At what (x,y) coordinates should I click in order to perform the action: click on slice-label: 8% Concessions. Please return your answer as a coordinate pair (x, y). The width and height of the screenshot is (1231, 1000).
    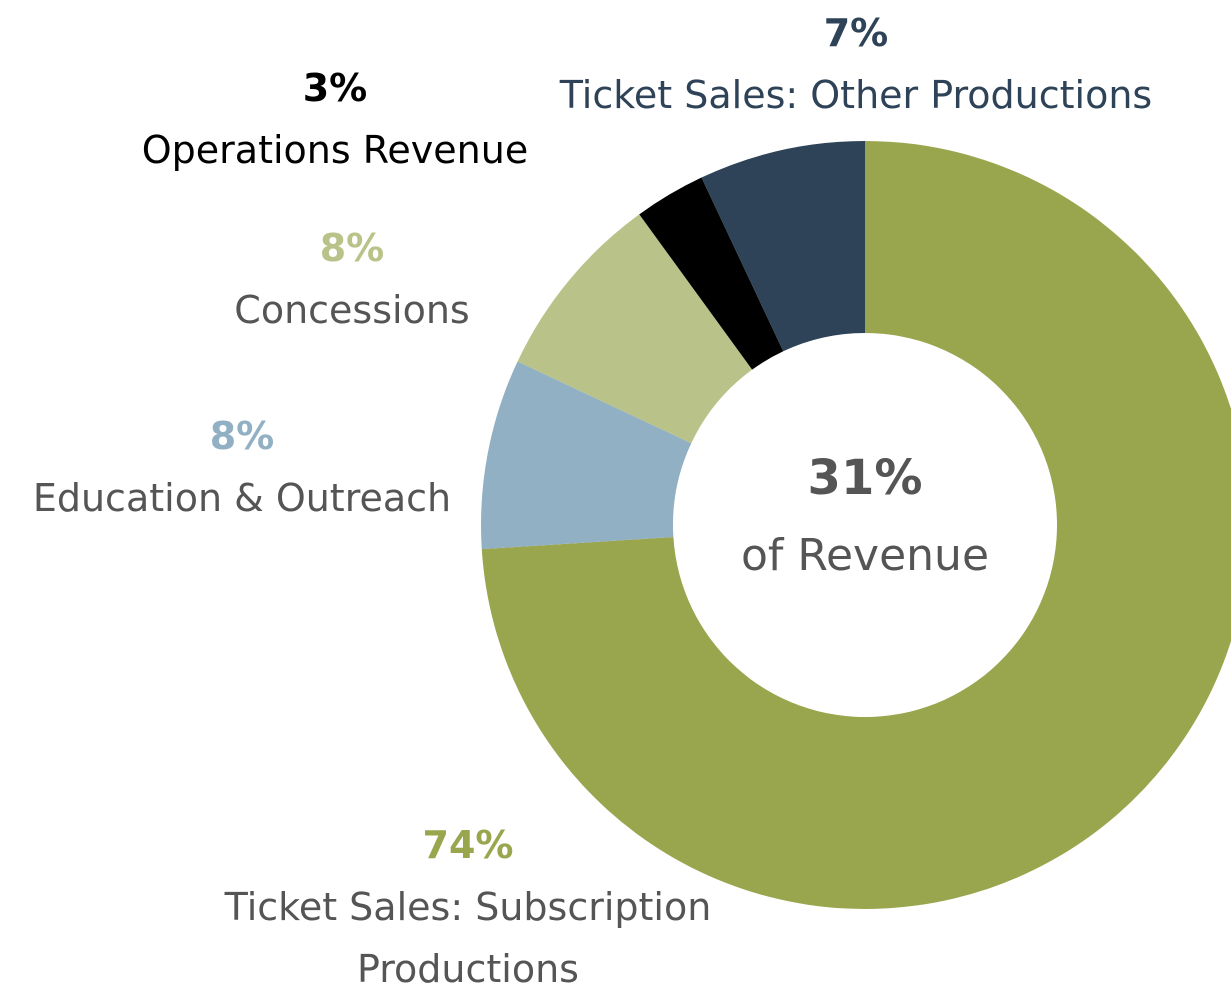
    Looking at the image, I should click on (352, 279).